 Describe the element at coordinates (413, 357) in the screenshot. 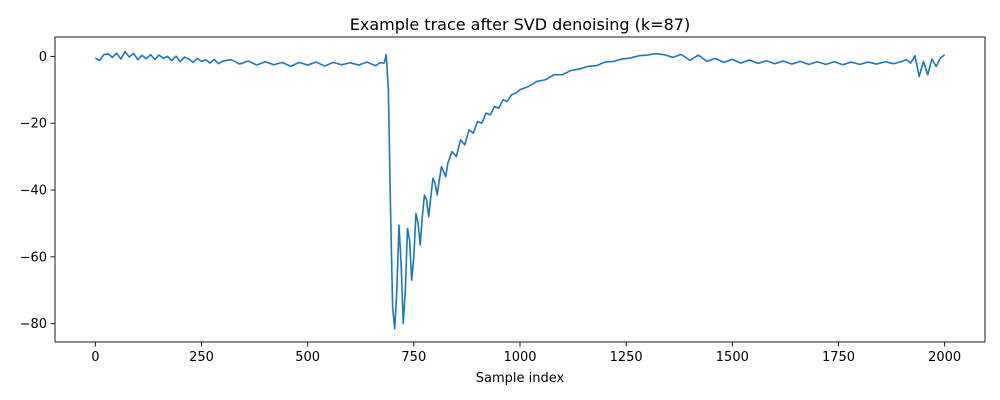

I see `x-tick-label: 750` at that location.